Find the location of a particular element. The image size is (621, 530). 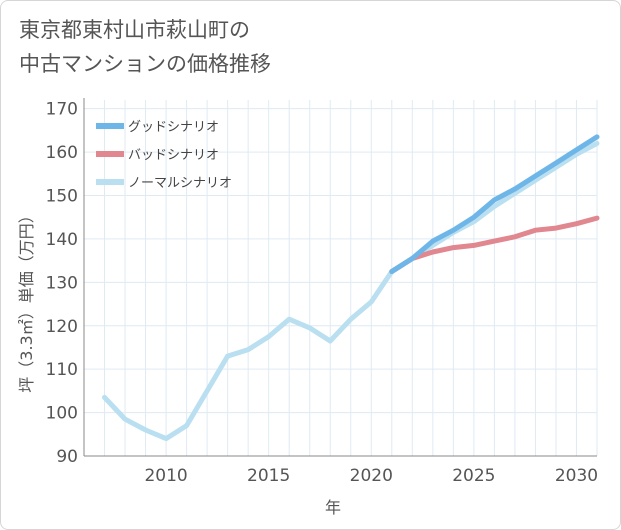

y-tick-label: 140 is located at coordinates (62, 240).